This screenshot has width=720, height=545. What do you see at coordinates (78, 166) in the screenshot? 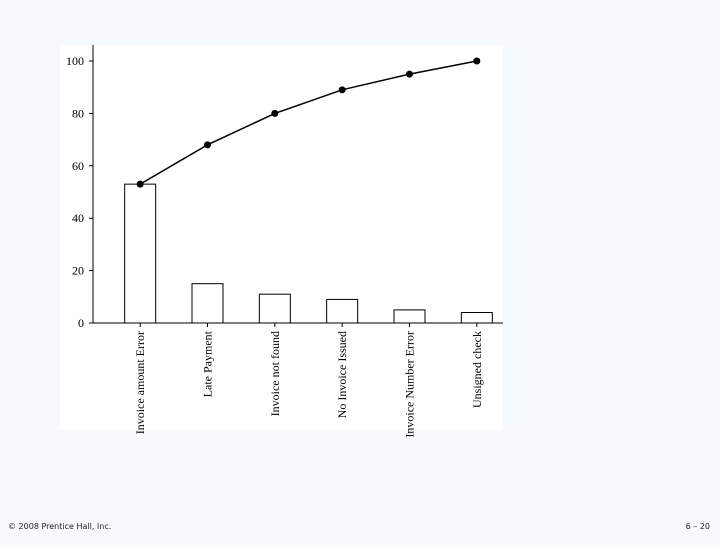
I see `y-tick-label: 60` at bounding box center [78, 166].